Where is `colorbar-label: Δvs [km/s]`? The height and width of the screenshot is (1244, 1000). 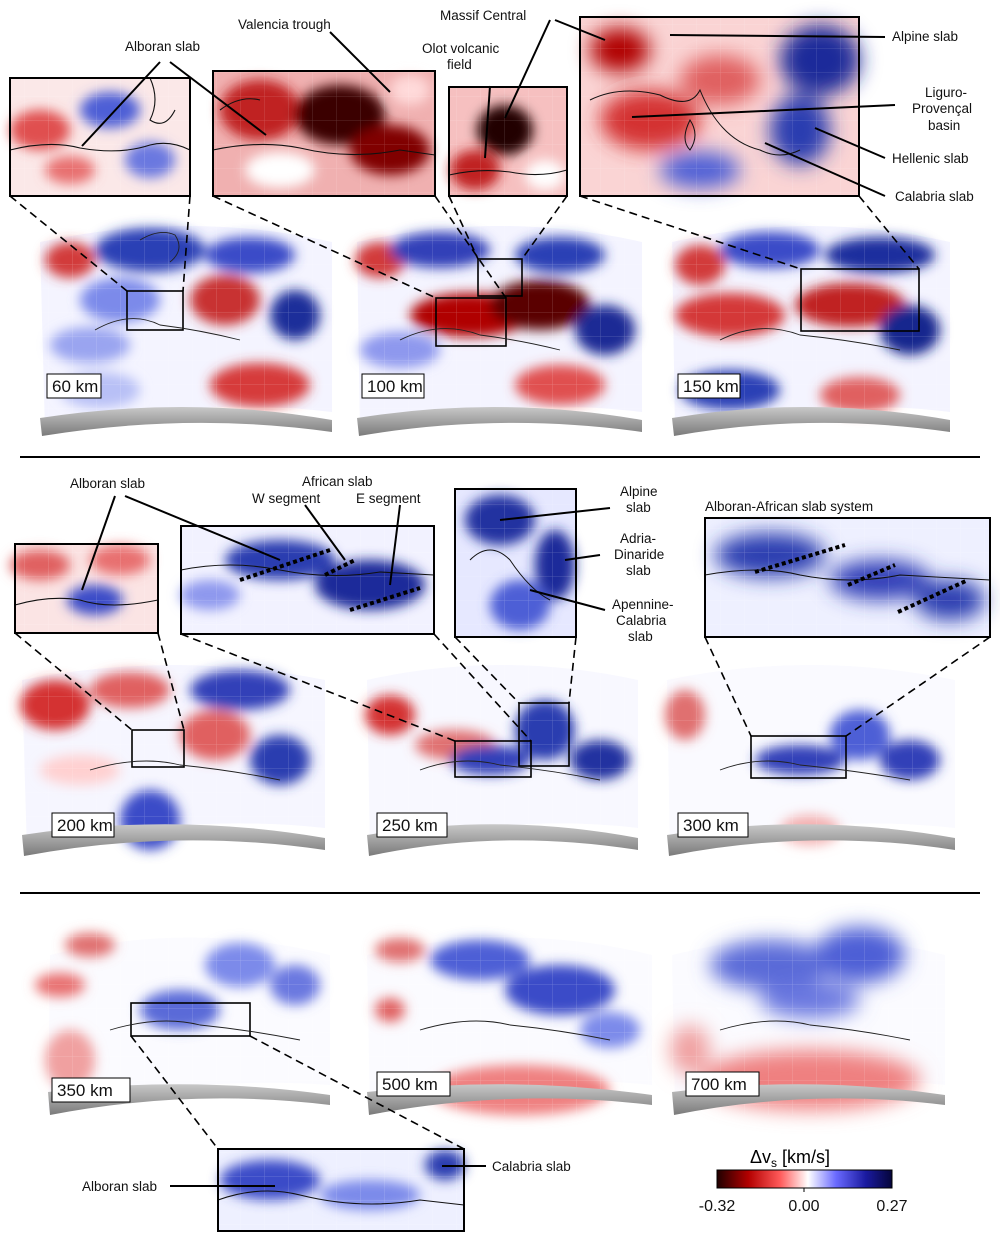
colorbar-label: Δvs [km/s] is located at coordinates (790, 1158).